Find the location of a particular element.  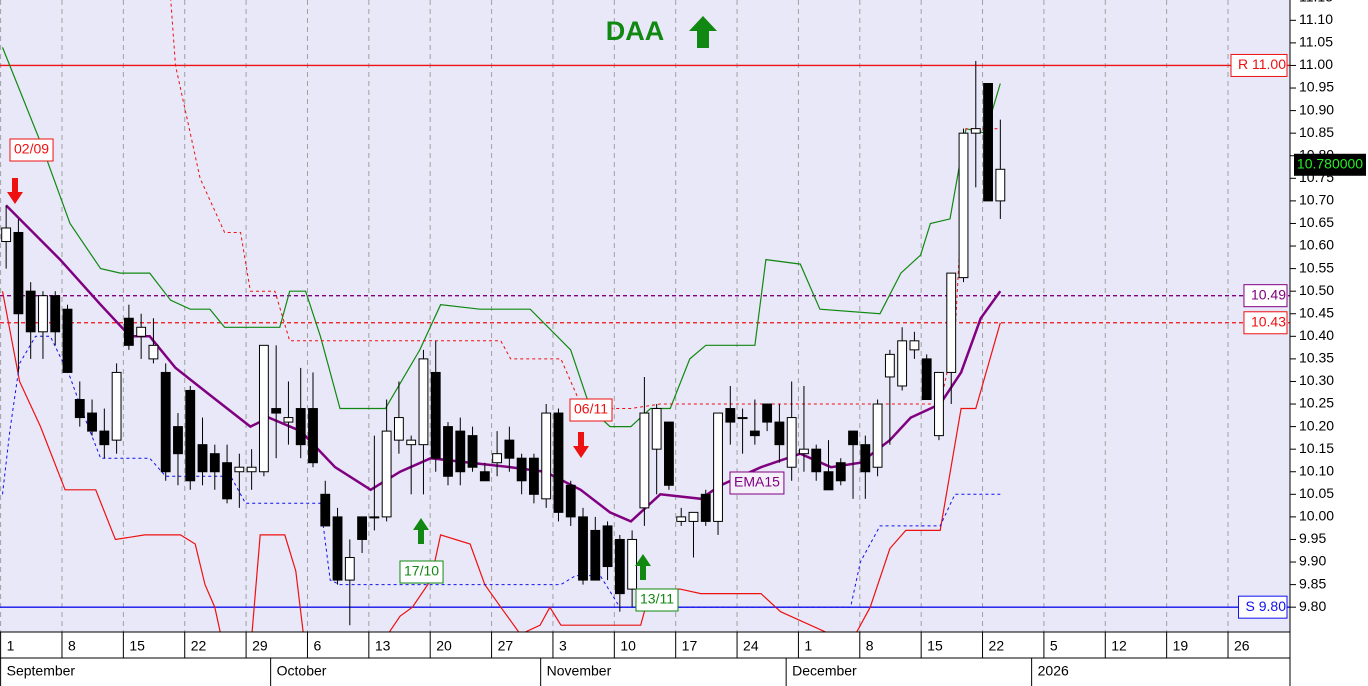

line-label-box is located at coordinates (757, 483).